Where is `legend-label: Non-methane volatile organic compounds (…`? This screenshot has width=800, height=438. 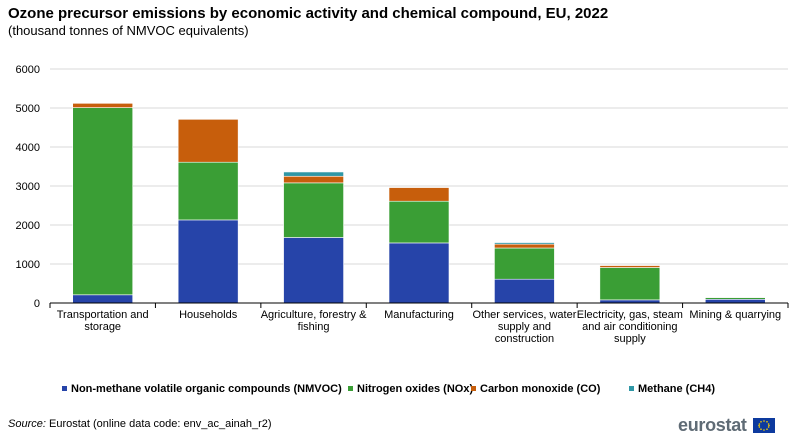
legend-label: Non-methane volatile organic compounds (… is located at coordinates (206, 389).